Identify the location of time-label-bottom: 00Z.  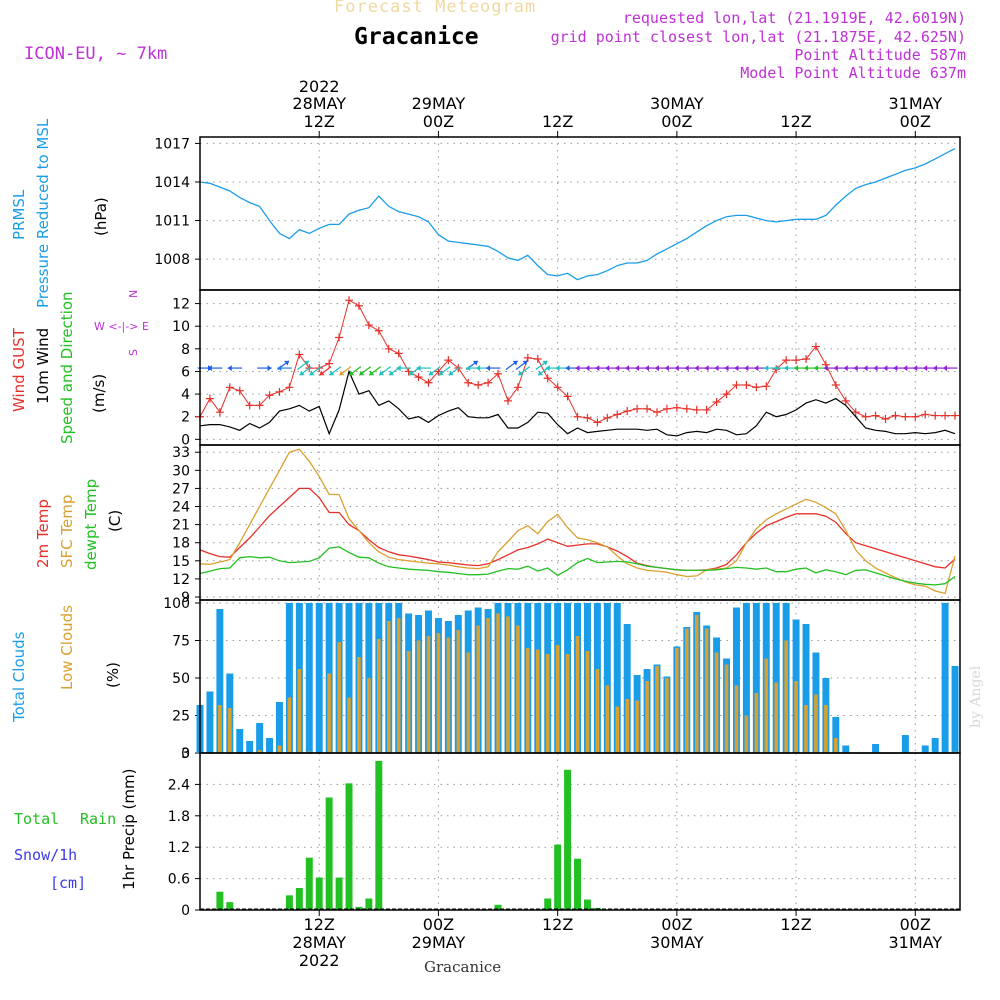
(915, 924).